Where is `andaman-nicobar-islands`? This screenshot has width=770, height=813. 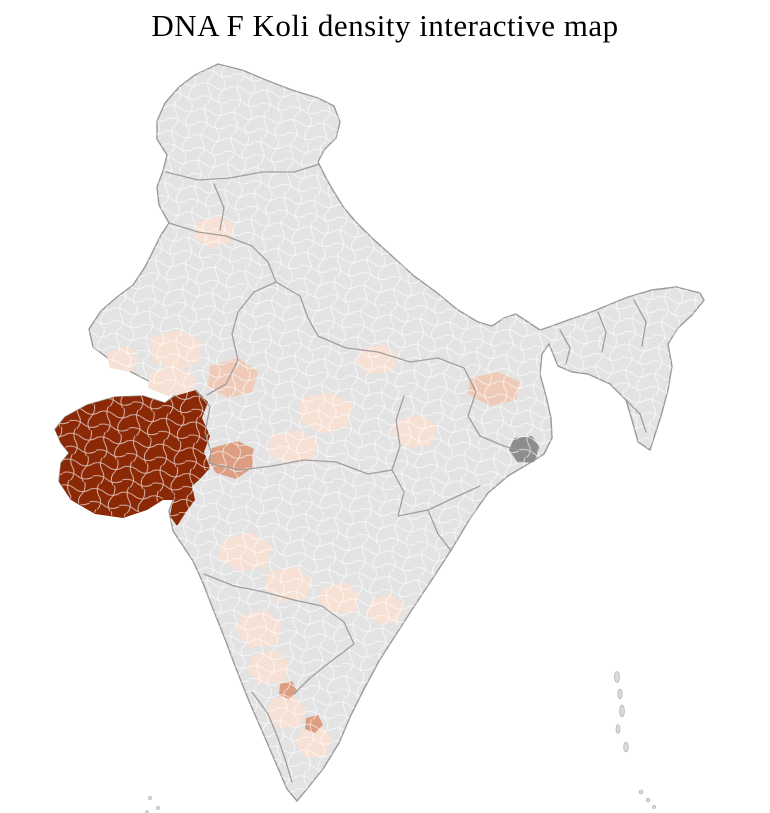 andaman-nicobar-islands is located at coordinates (635, 740).